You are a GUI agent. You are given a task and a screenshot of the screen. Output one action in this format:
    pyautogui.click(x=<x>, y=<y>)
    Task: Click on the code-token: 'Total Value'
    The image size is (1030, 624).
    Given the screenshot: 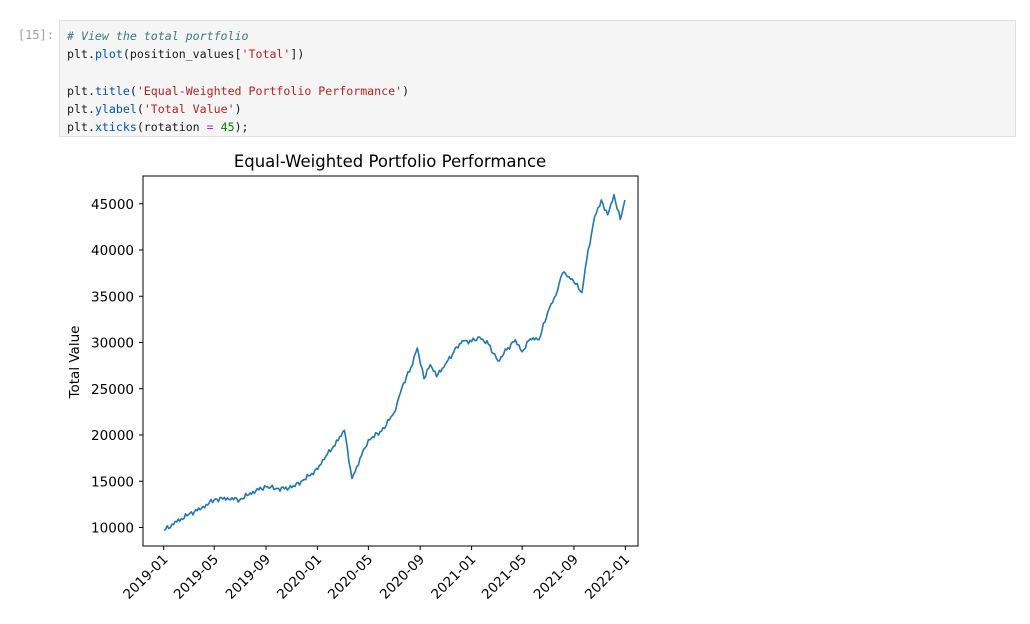 What is the action you would take?
    pyautogui.click(x=189, y=108)
    